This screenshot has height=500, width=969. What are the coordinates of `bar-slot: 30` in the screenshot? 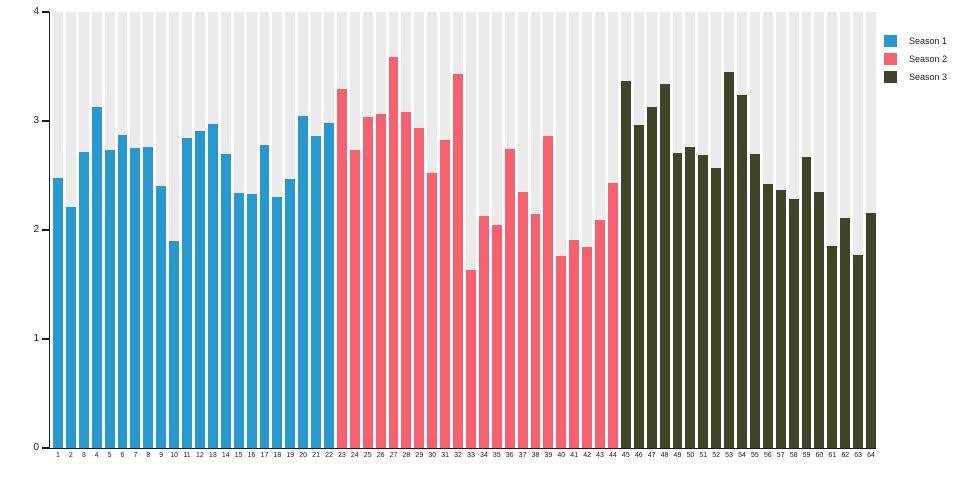 It's located at (432, 235).